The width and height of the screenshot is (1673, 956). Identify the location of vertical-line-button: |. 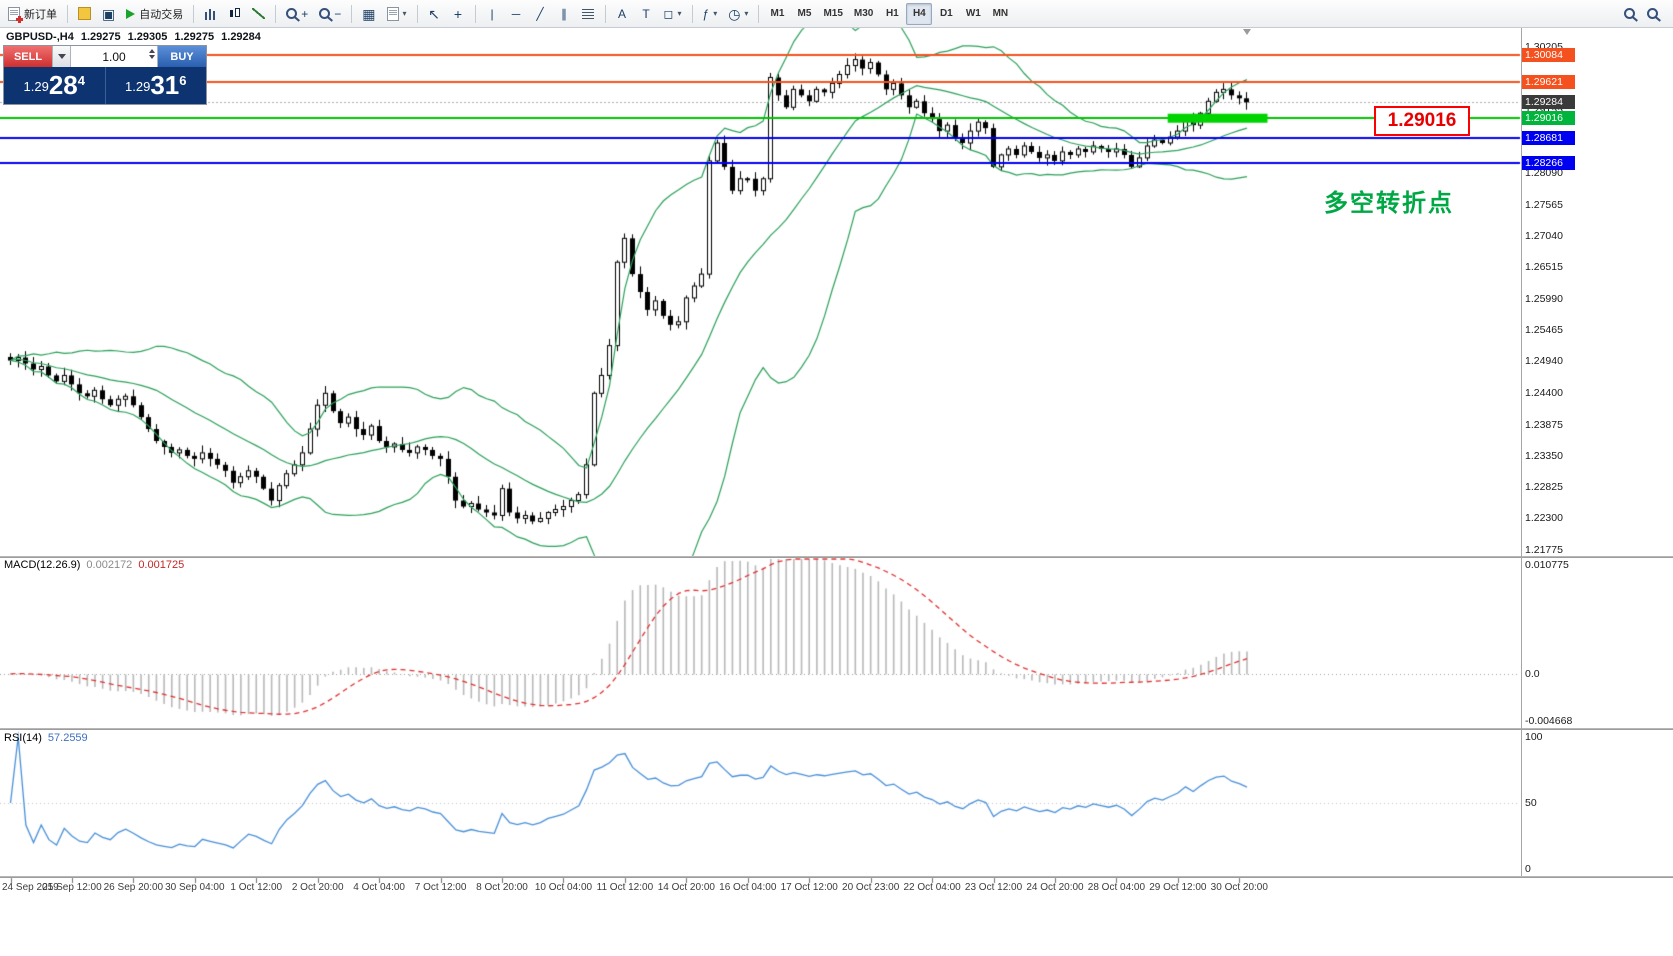
(492, 14).